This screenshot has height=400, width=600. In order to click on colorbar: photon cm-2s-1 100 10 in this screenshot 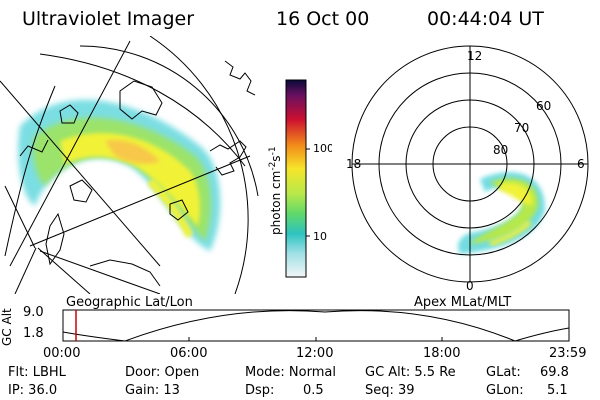, I will do `click(300, 178)`.